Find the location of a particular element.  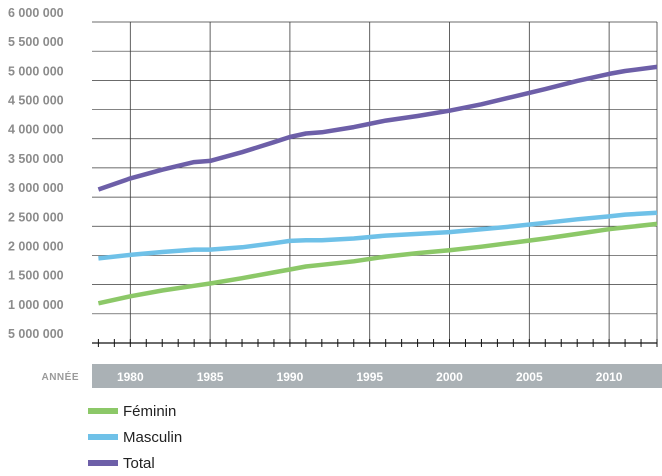

legend-label-feminin: Féminin is located at coordinates (150, 411).